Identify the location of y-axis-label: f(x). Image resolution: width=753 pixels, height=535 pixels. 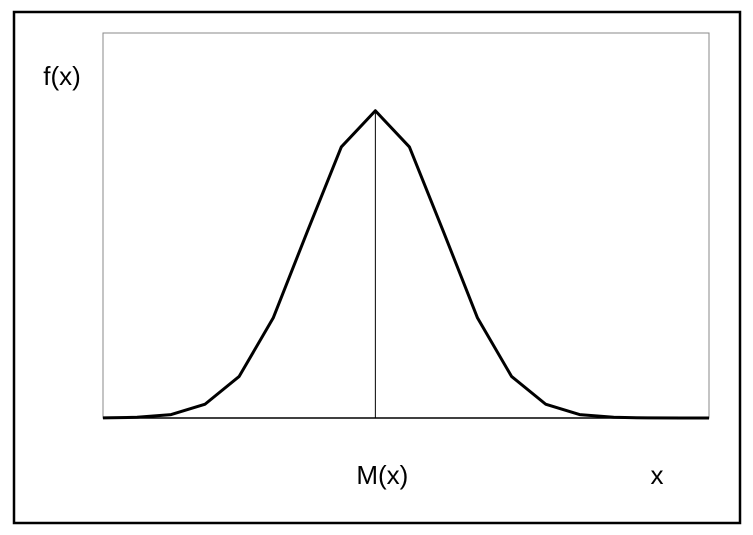
(62, 76).